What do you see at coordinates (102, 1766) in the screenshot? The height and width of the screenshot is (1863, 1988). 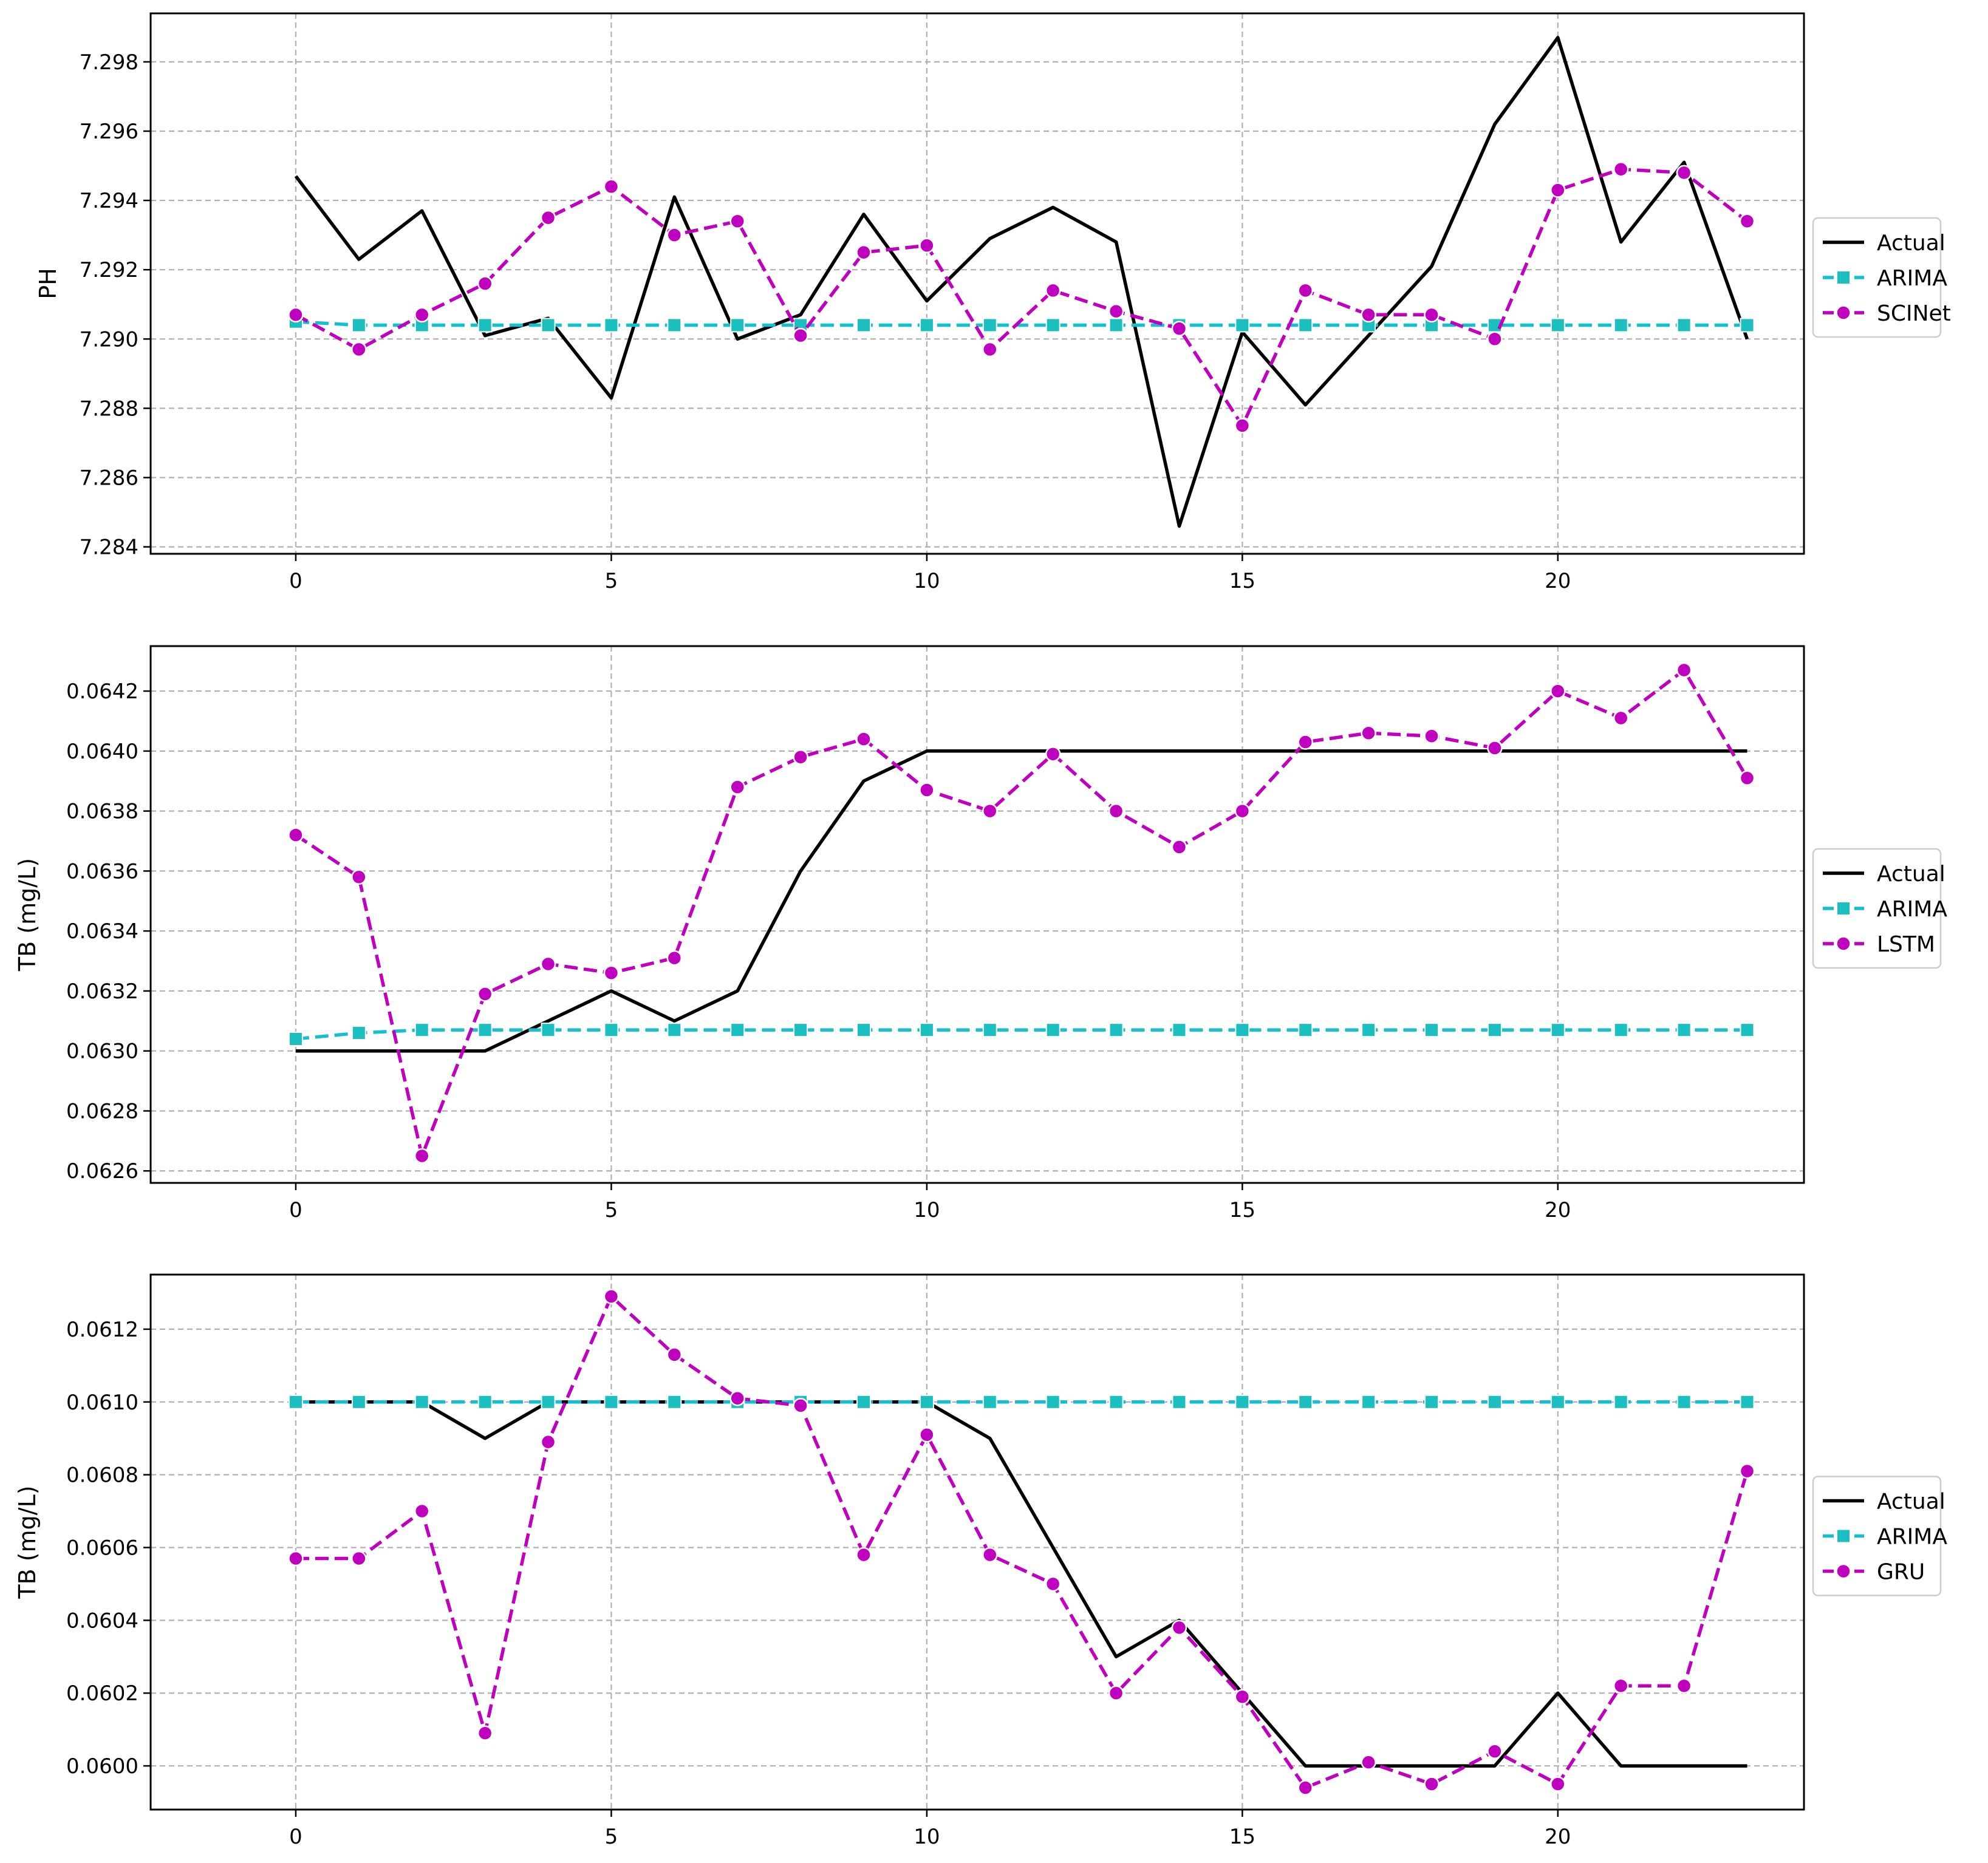 I see `y-tick-label: 0.0600` at bounding box center [102, 1766].